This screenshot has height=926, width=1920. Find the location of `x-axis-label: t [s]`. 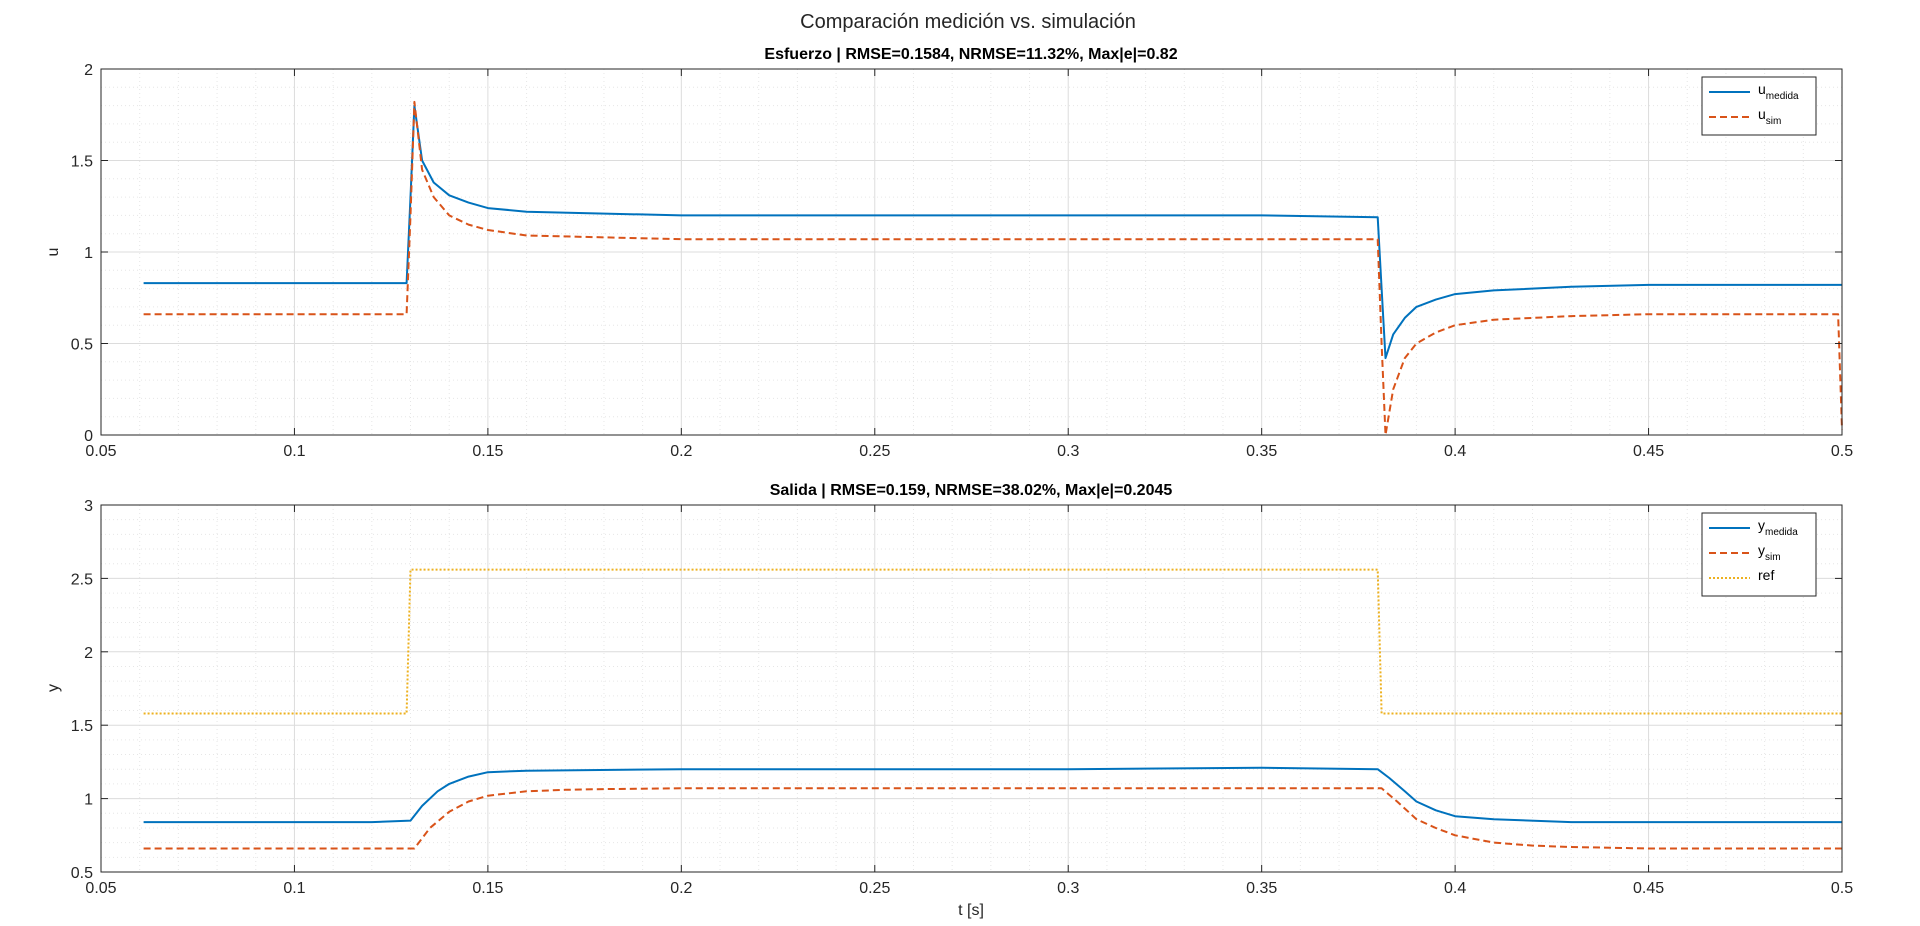

x-axis-label: t [s] is located at coordinates (971, 910).